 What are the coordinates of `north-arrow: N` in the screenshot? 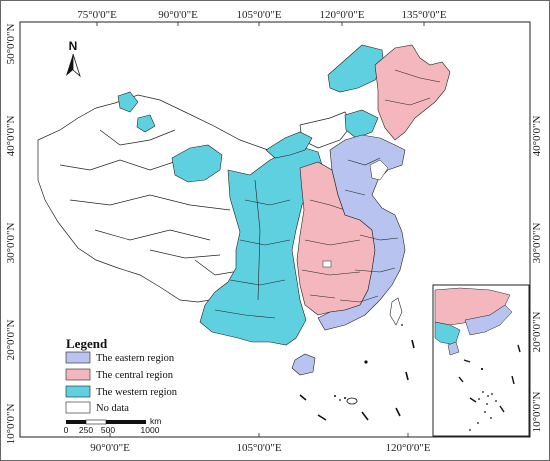 It's located at (73, 58).